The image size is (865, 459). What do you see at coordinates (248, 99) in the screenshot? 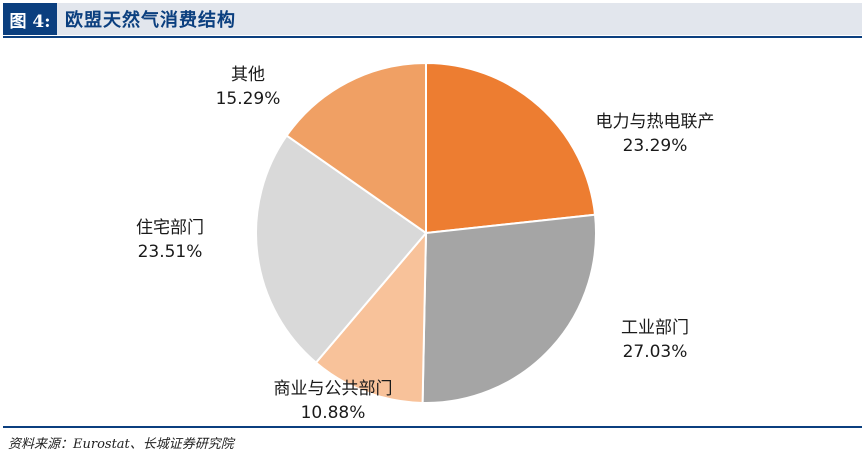
I see `slice-value-label-5: 15.29%` at bounding box center [248, 99].